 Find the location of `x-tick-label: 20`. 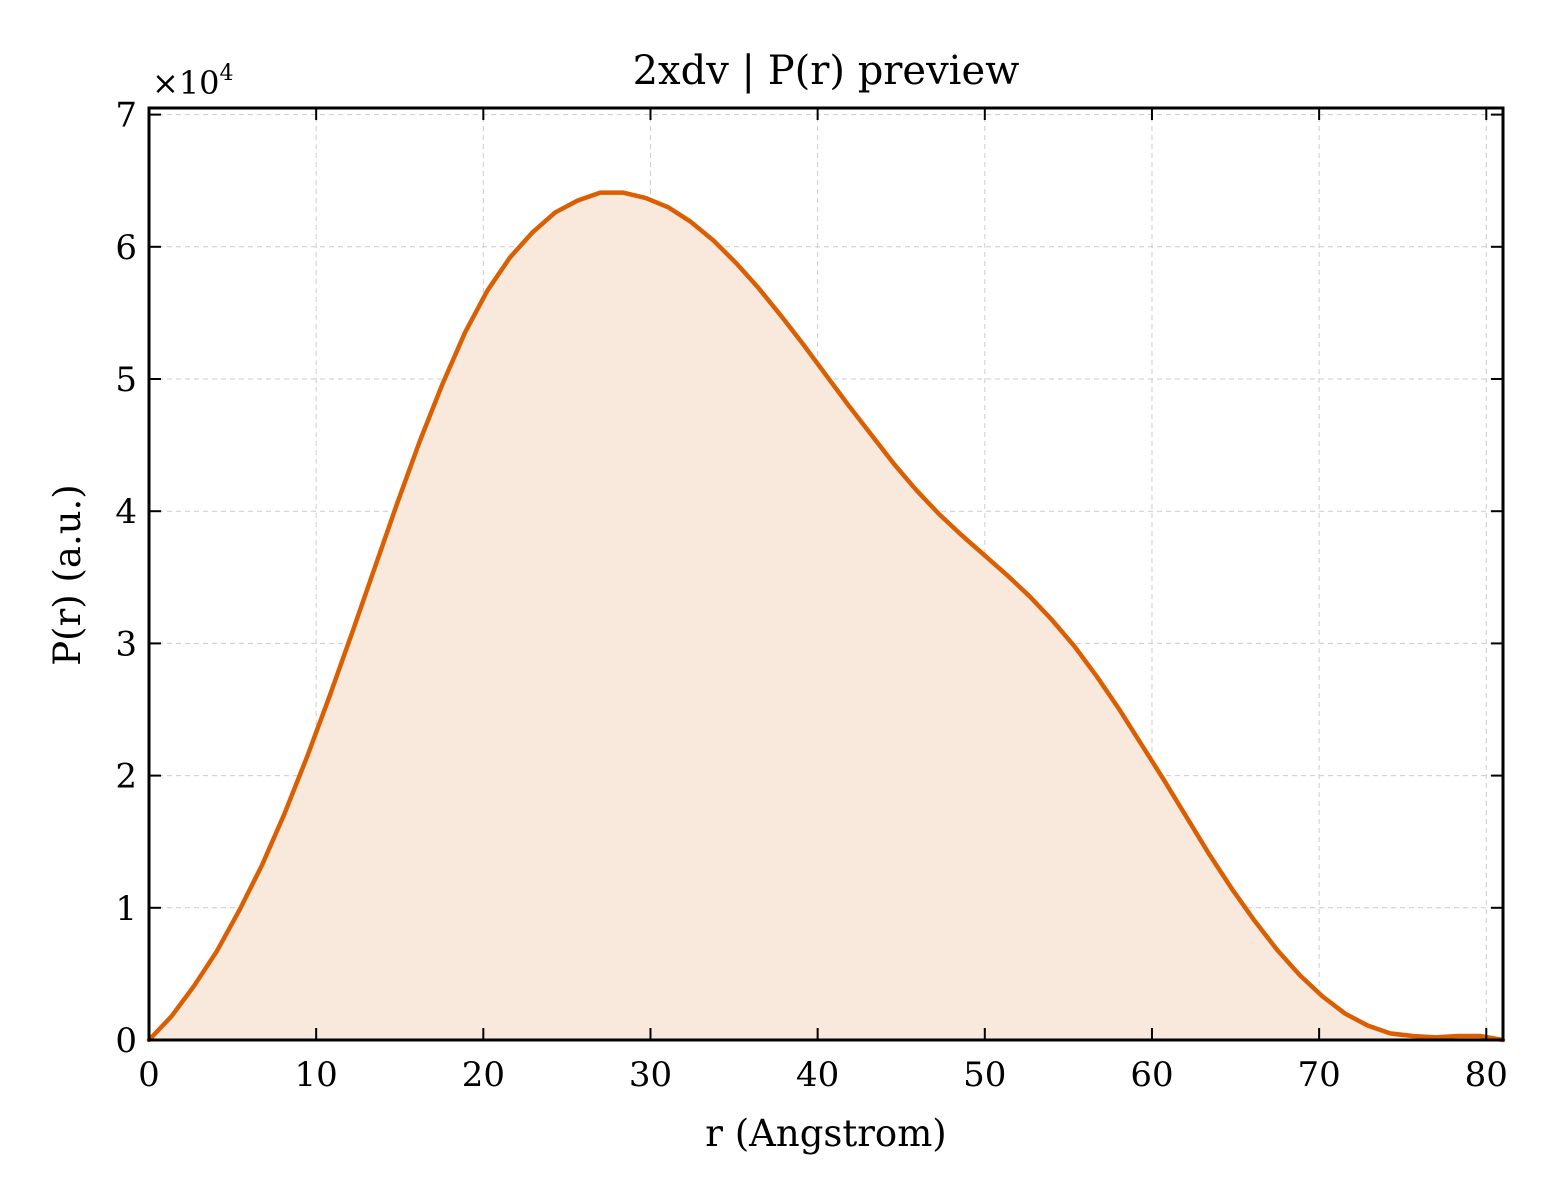

x-tick-label: 20 is located at coordinates (483, 1075).